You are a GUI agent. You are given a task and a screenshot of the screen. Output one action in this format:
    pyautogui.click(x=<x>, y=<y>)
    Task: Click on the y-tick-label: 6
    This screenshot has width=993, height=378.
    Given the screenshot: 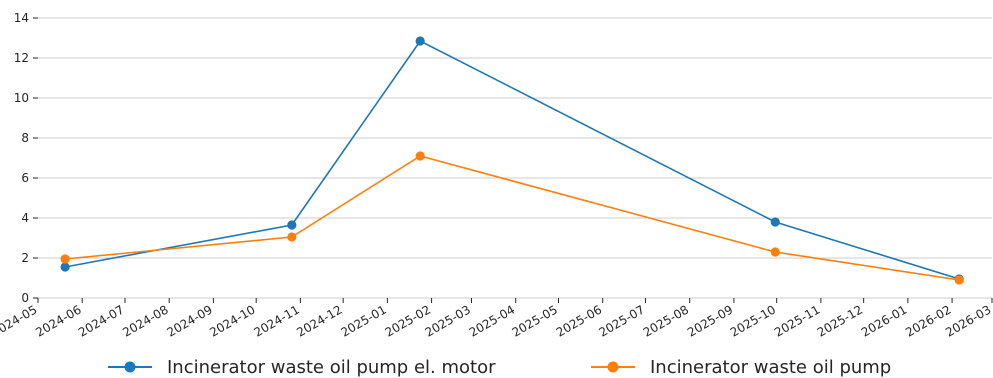 What is the action you would take?
    pyautogui.click(x=25, y=178)
    